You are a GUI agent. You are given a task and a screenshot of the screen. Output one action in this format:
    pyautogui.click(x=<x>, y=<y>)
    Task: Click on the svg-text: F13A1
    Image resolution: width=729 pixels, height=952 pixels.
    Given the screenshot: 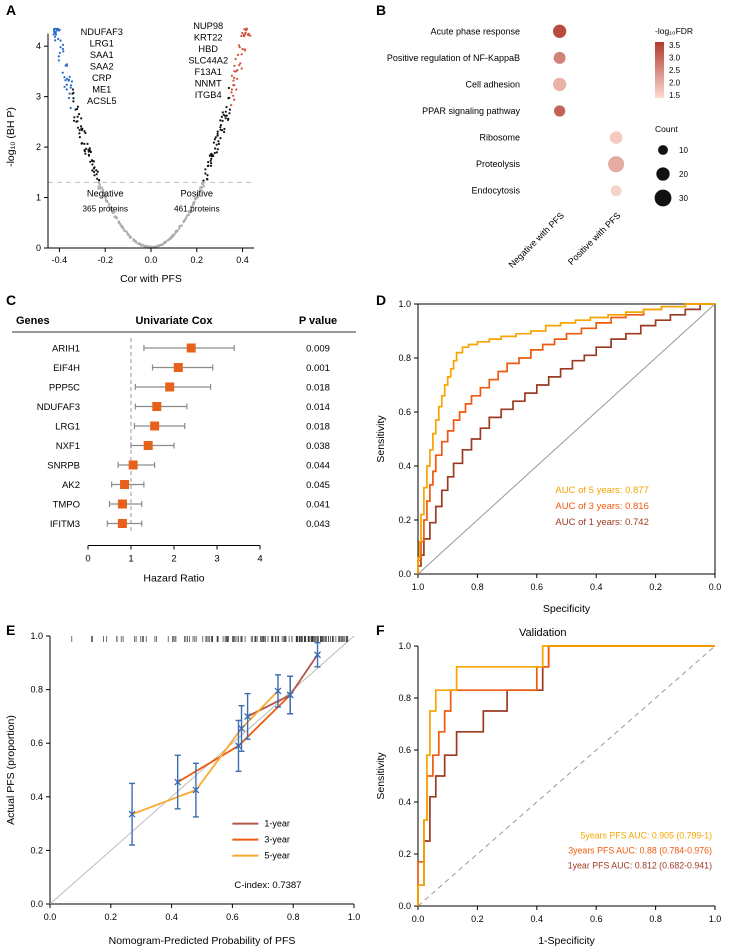 What is the action you would take?
    pyautogui.click(x=208, y=72)
    